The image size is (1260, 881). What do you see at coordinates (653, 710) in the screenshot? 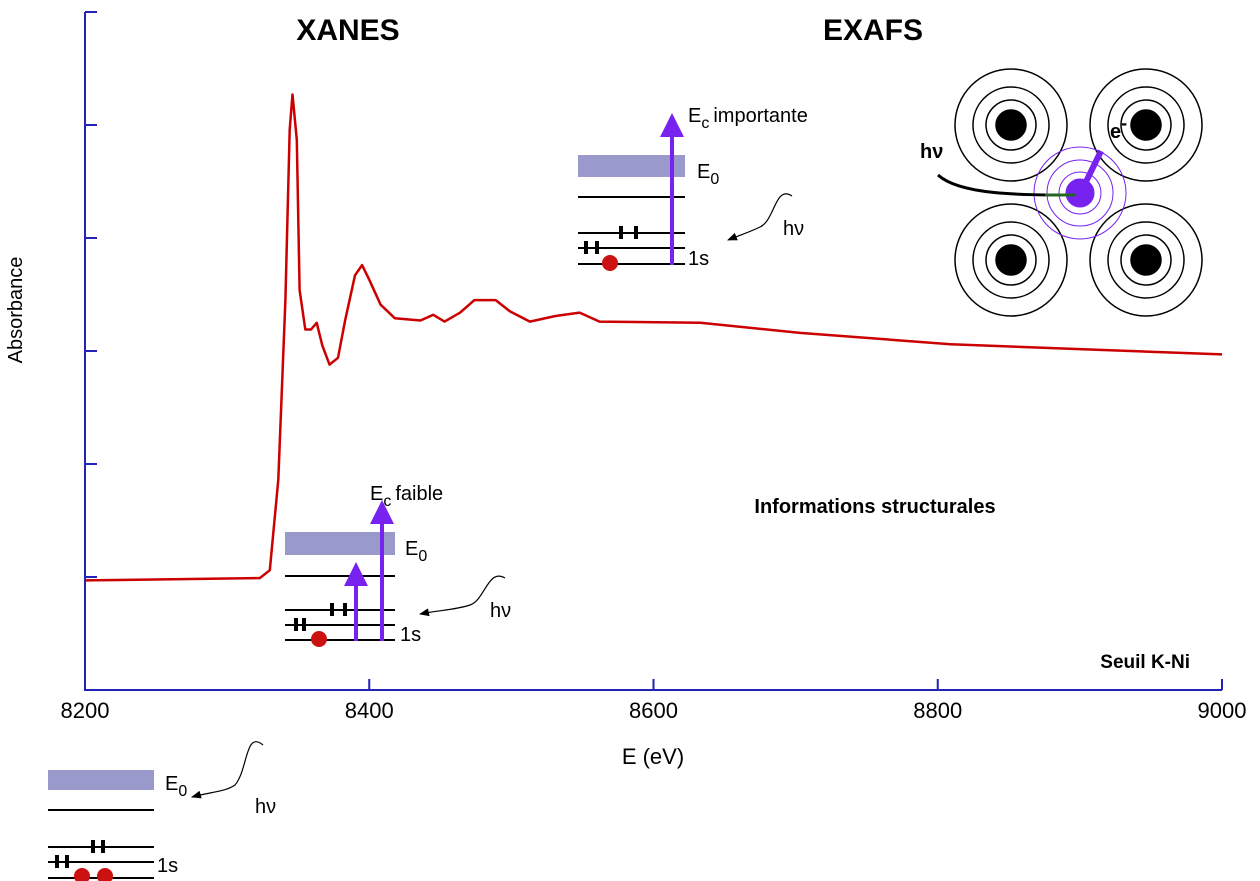
I see `x-tick-label: 8600` at bounding box center [653, 710].